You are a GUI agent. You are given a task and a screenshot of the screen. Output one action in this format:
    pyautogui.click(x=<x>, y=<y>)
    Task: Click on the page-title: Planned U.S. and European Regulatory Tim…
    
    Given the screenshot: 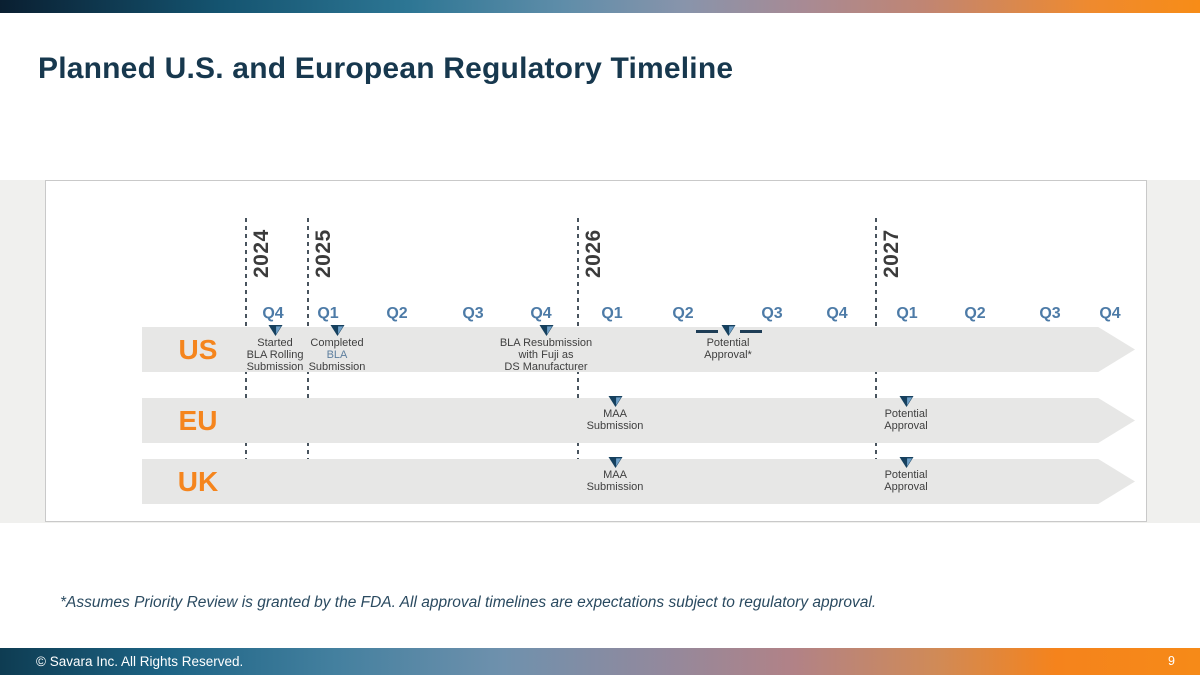 What is the action you would take?
    pyautogui.click(x=386, y=68)
    